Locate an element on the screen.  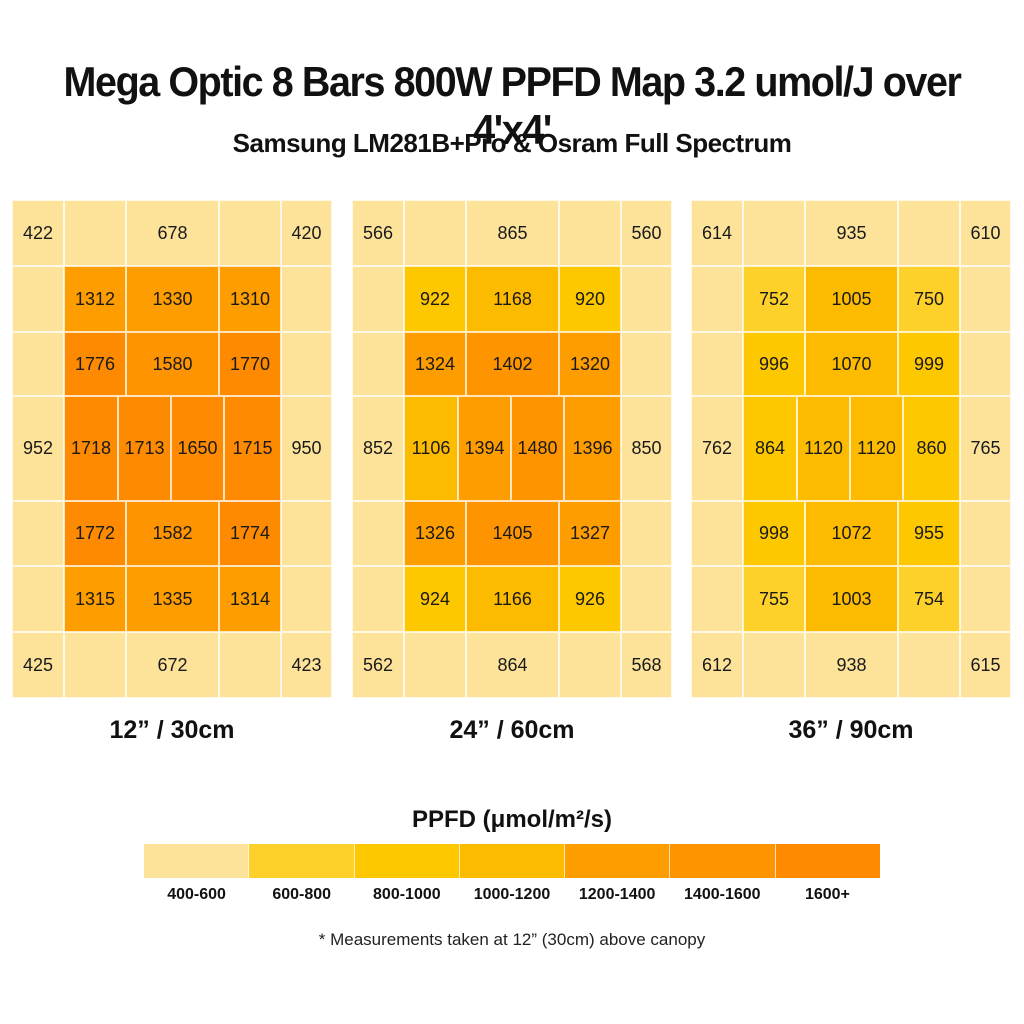
legend-title: PPFD (μmol/m²/s) is located at coordinates (512, 819).